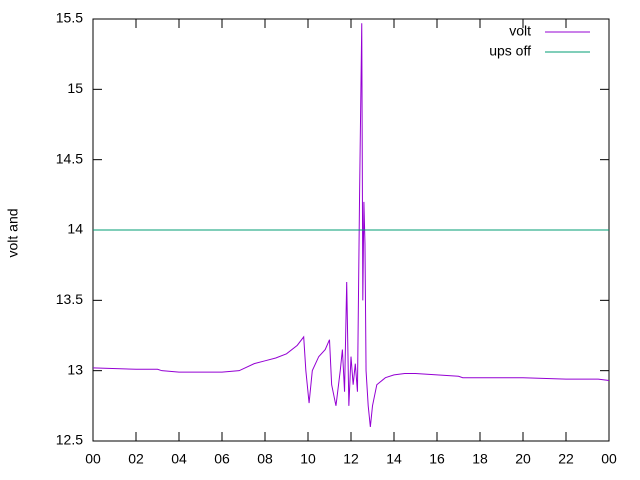 The width and height of the screenshot is (640, 480). Describe the element at coordinates (566, 459) in the screenshot. I see `x-tick-label: 22` at that location.